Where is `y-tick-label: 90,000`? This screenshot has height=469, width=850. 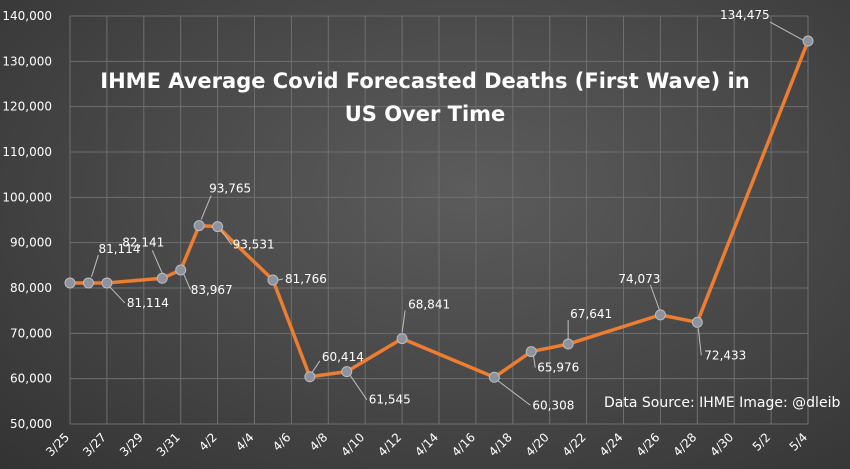
y-tick-label: 90,000 is located at coordinates (31, 243).